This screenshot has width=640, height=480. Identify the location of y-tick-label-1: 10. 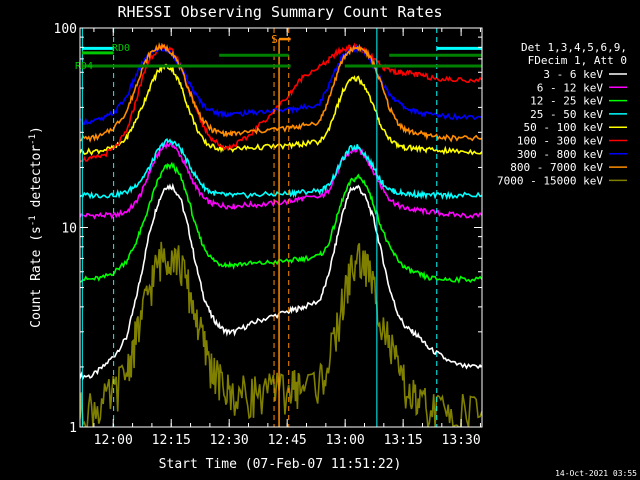
(69, 229).